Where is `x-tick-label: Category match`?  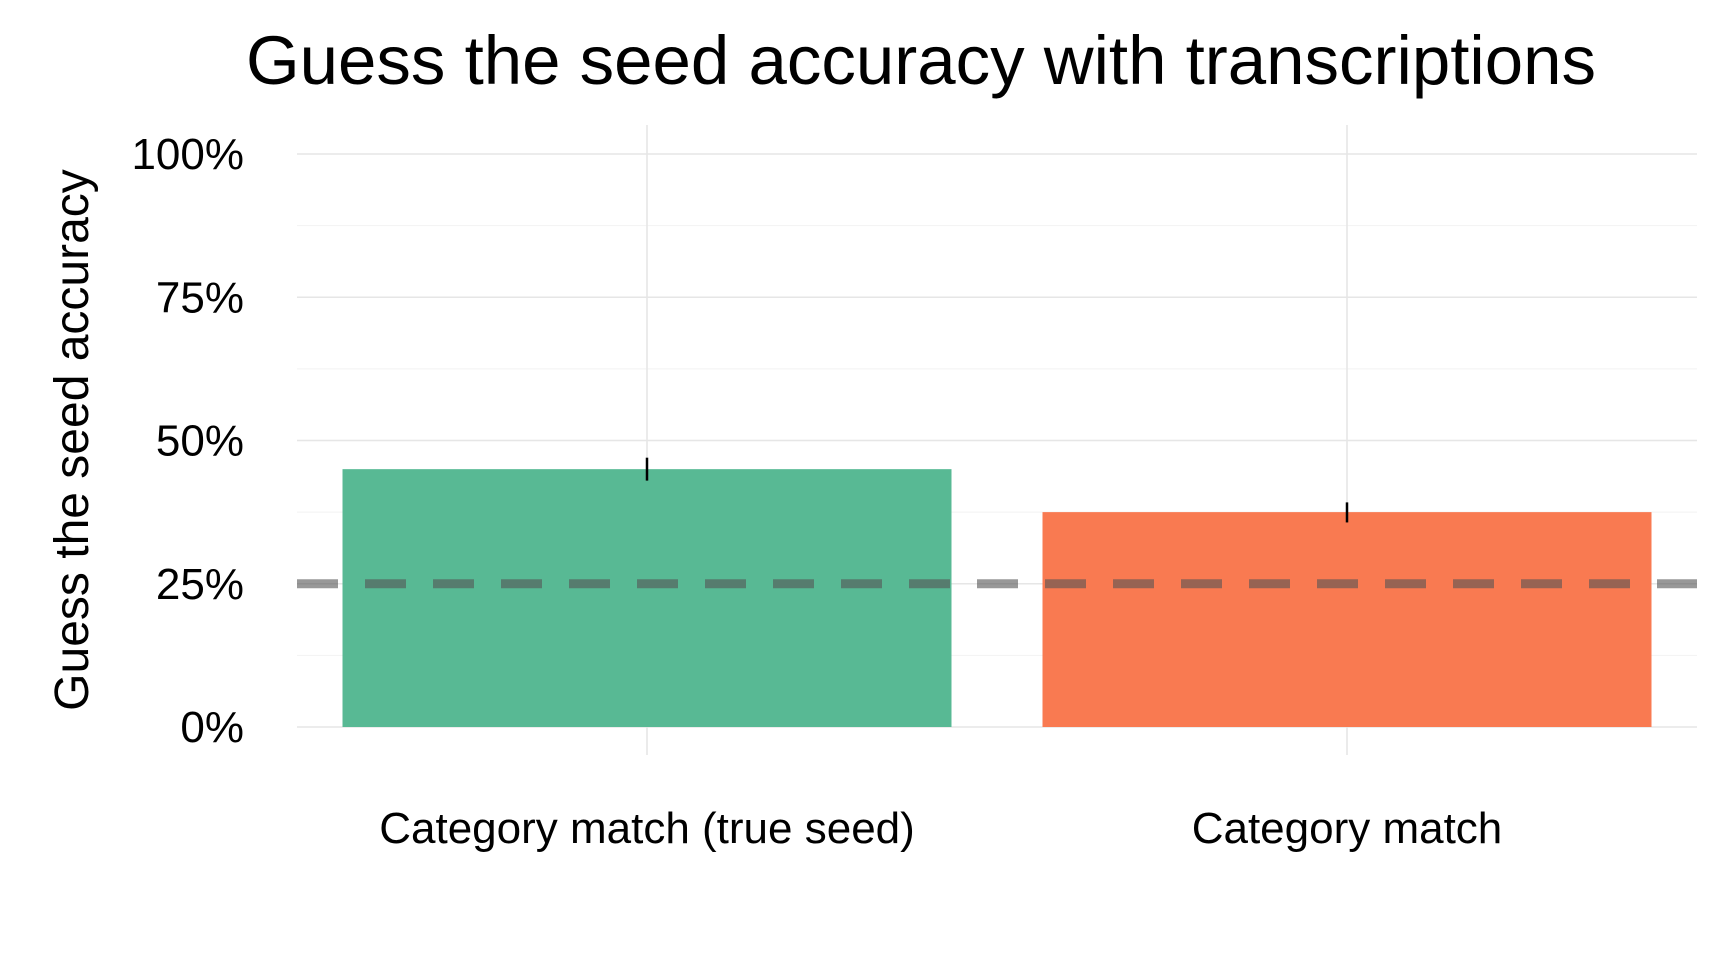 x-tick-label: Category match is located at coordinates (1347, 828).